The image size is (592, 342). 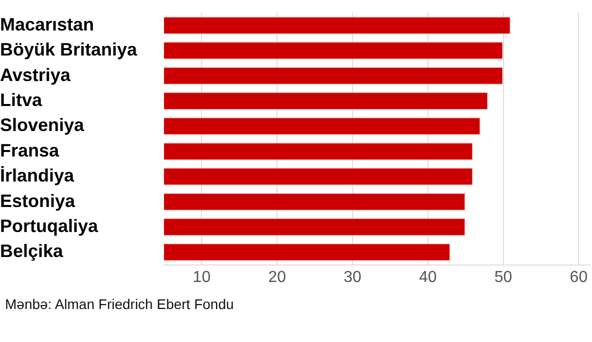 What do you see at coordinates (43, 125) in the screenshot?
I see `y-tick-label: Sloveniya` at bounding box center [43, 125].